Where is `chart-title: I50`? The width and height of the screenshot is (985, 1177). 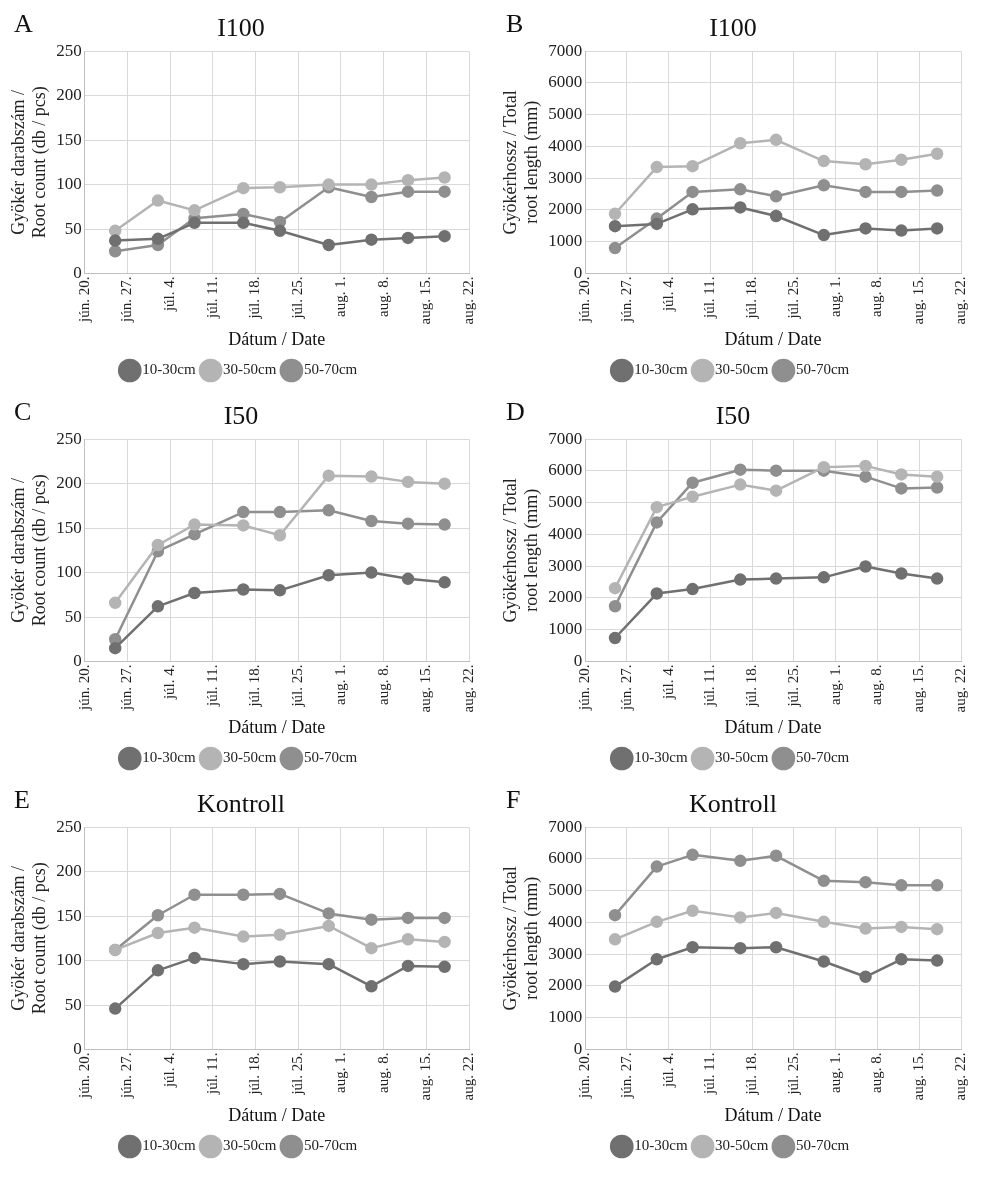
chart-title: I50 is located at coordinates (733, 416).